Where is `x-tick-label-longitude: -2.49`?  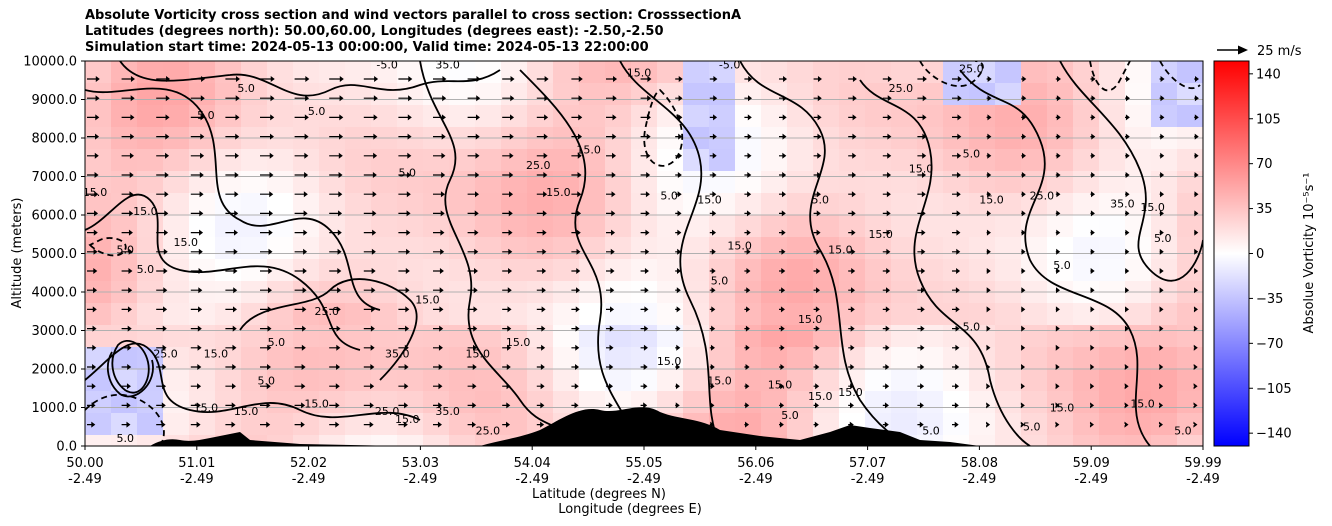
x-tick-label-longitude: -2.49 is located at coordinates (1091, 479).